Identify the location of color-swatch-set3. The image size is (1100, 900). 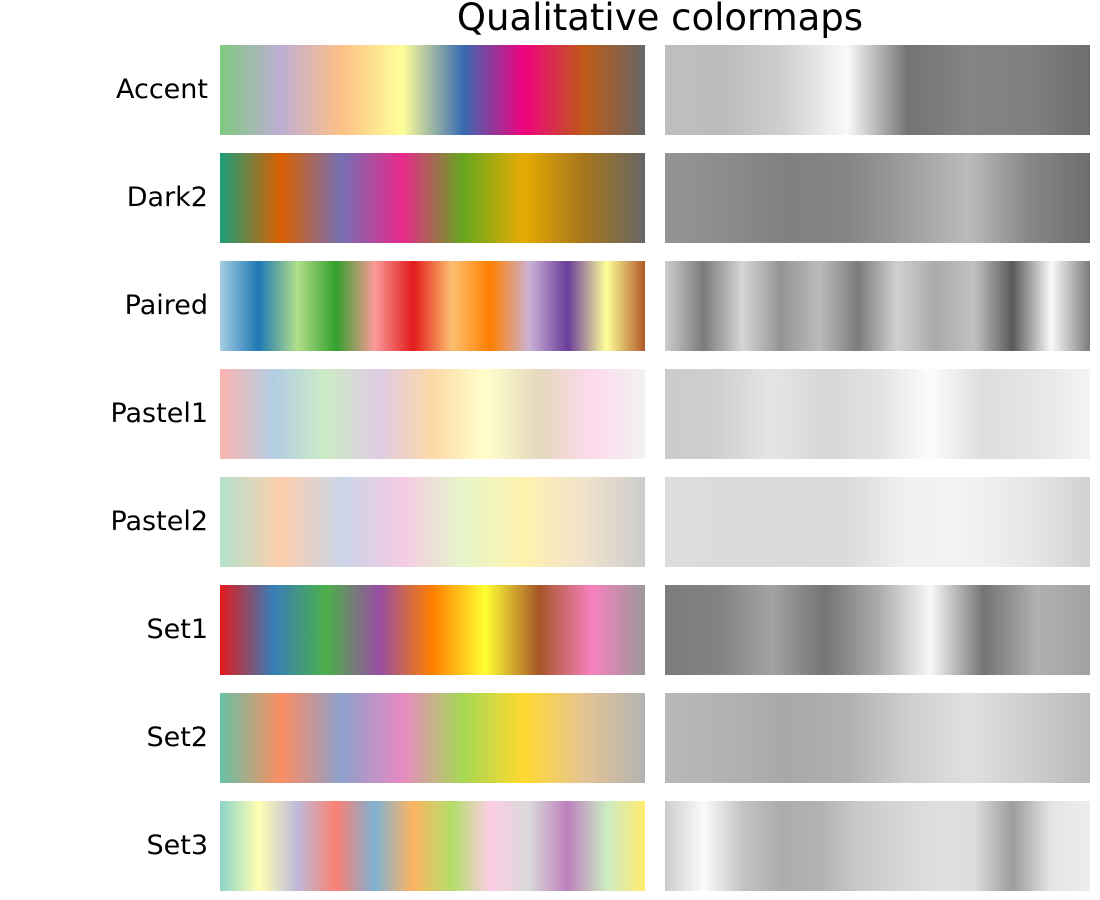
(432, 846).